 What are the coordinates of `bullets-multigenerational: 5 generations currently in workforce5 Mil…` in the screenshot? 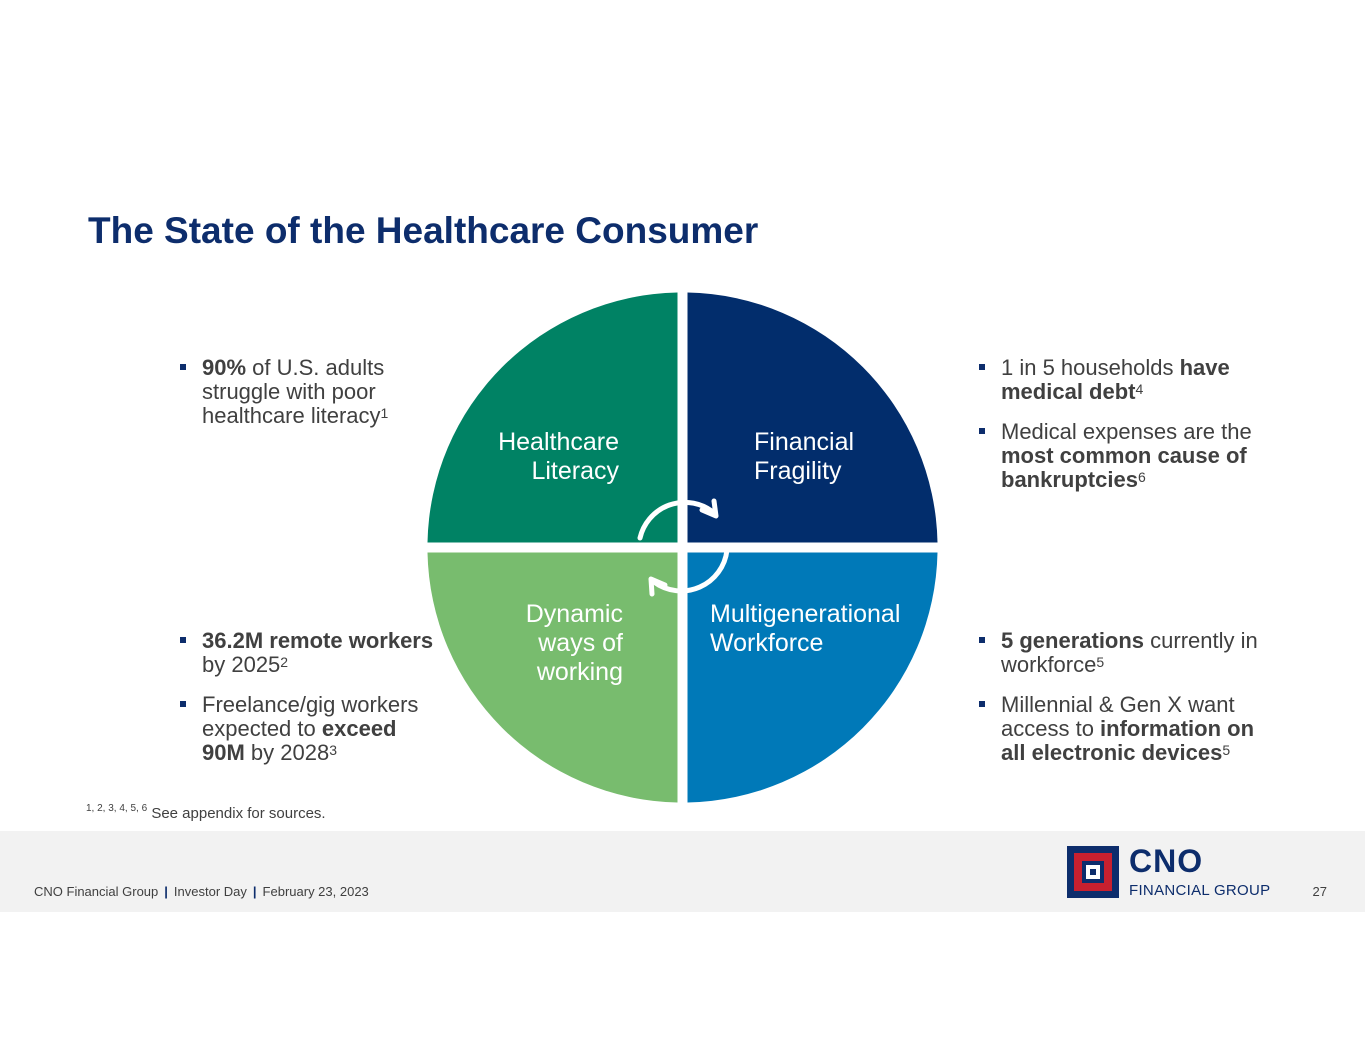 It's located at (1126, 705).